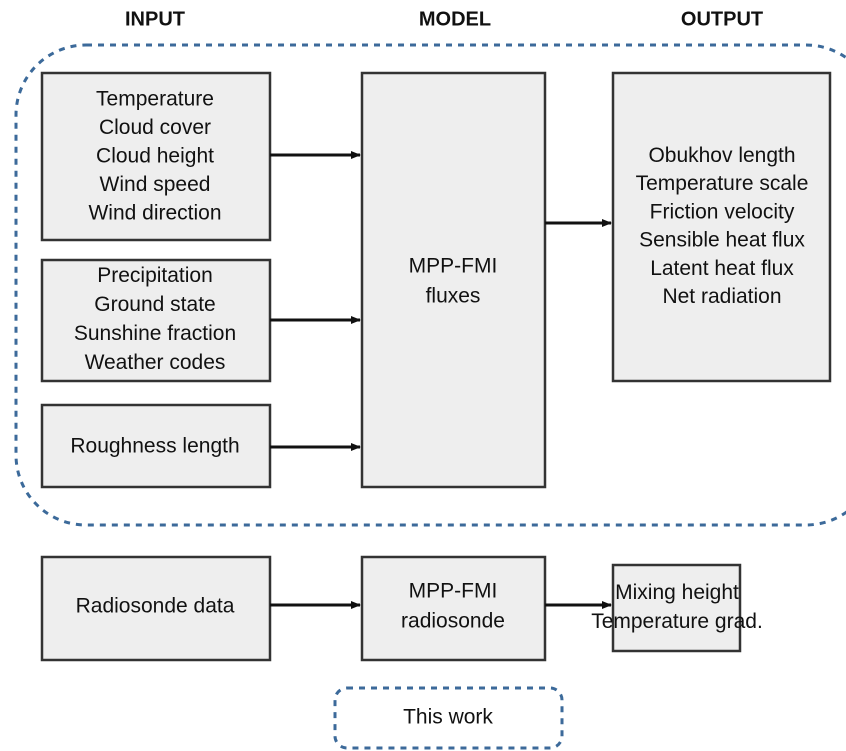  I want to click on node-label: radiosonde, so click(453, 621).